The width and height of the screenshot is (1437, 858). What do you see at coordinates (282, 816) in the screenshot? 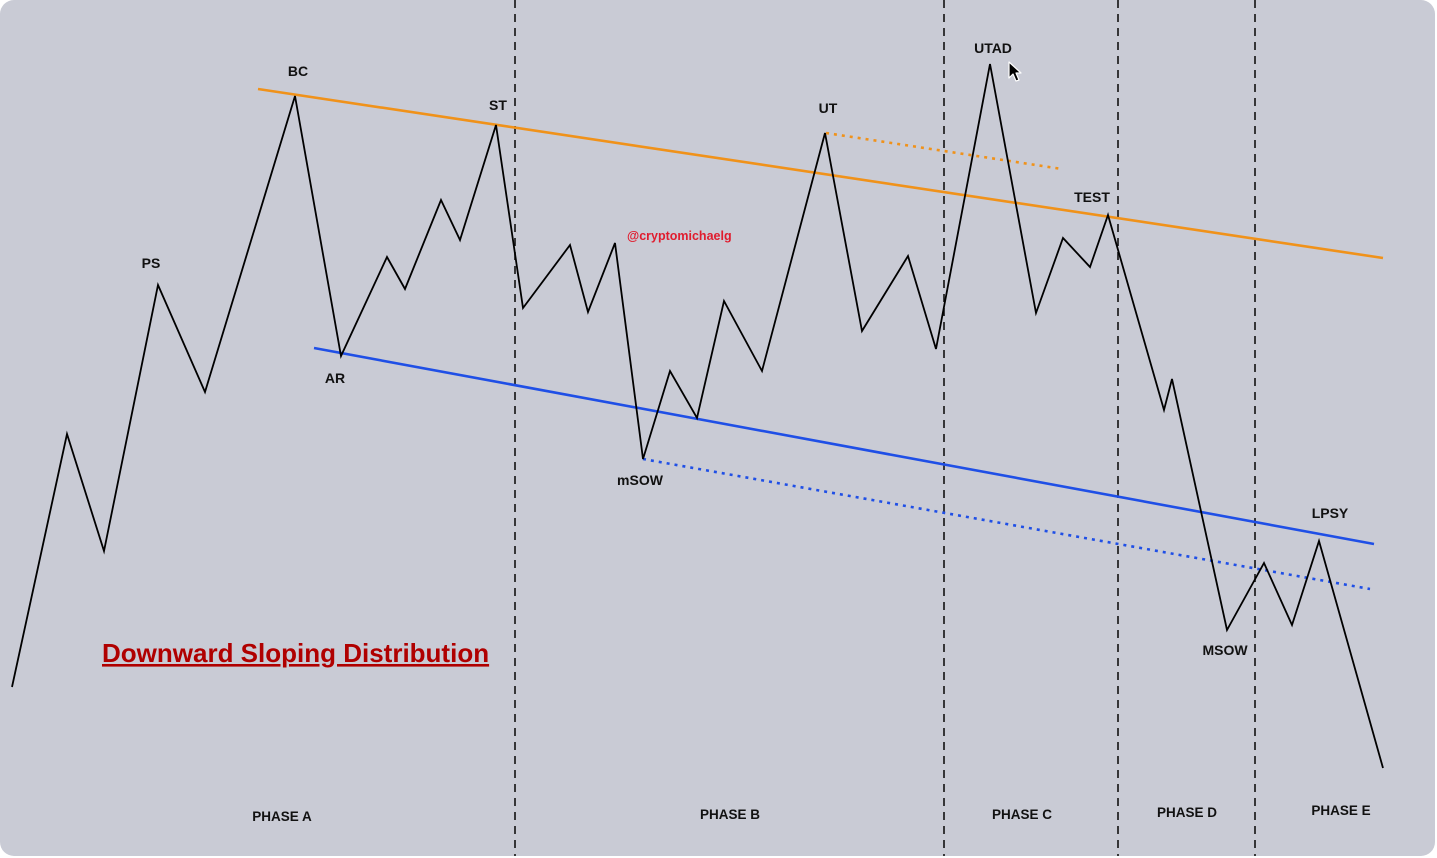
I see `phase-a-label: PHASE A` at bounding box center [282, 816].